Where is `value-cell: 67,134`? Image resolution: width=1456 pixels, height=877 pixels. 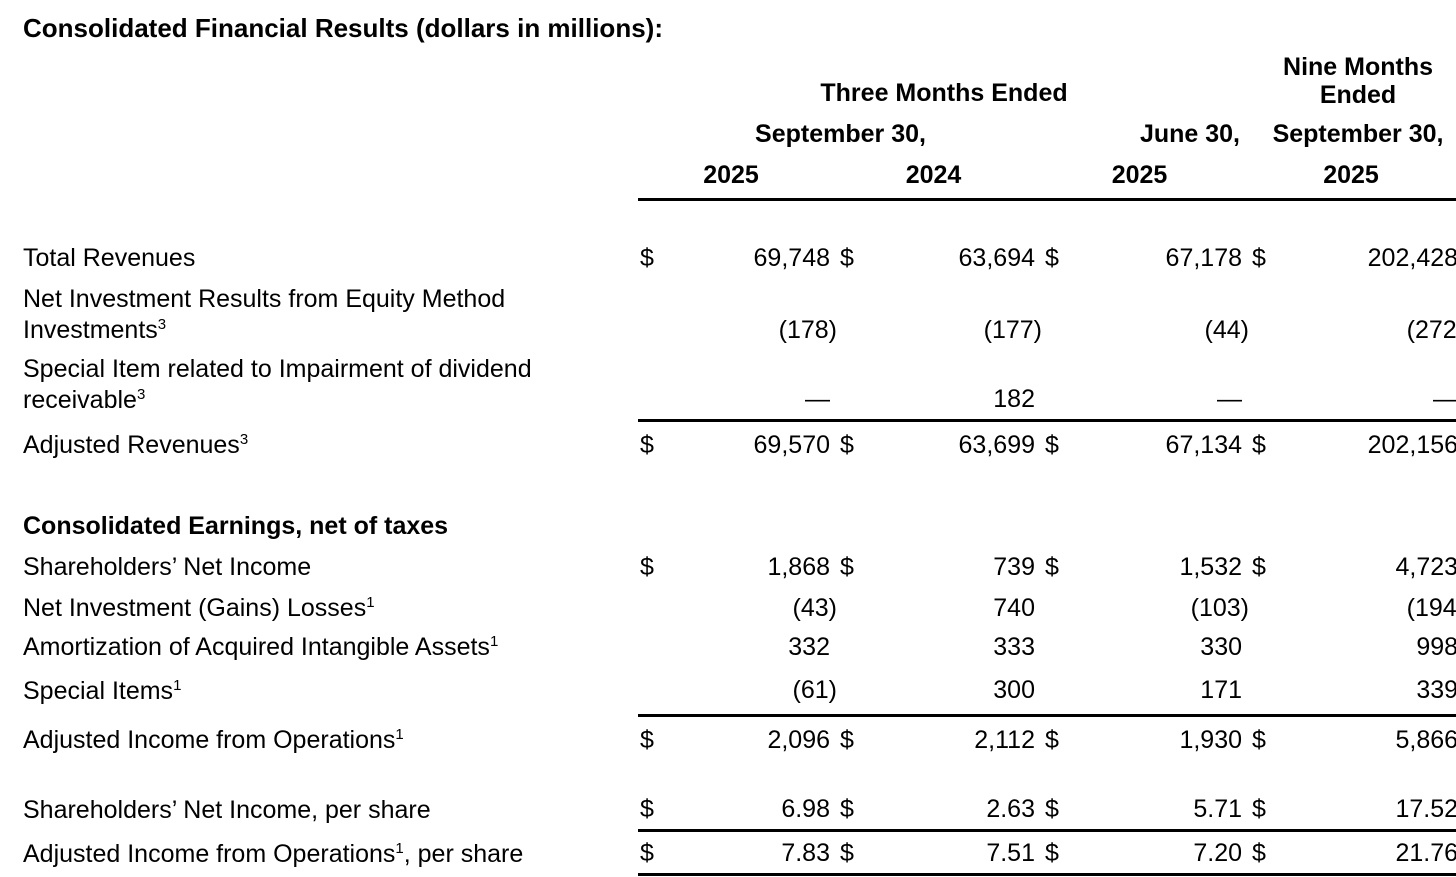 value-cell: 67,134 is located at coordinates (1162, 441).